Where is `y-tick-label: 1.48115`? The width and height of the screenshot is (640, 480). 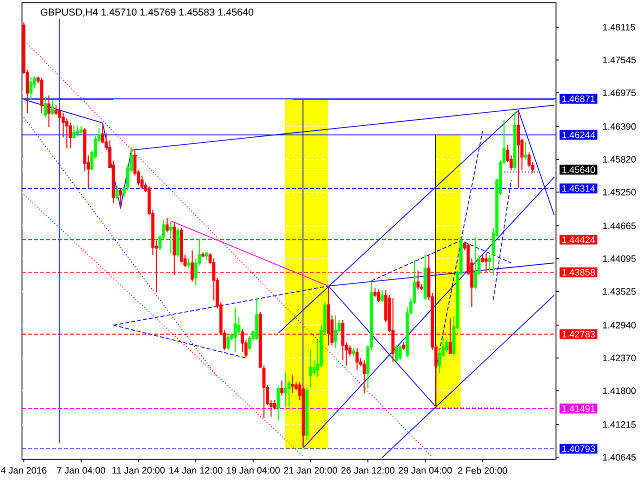
y-tick-label: 1.48115 is located at coordinates (619, 27).